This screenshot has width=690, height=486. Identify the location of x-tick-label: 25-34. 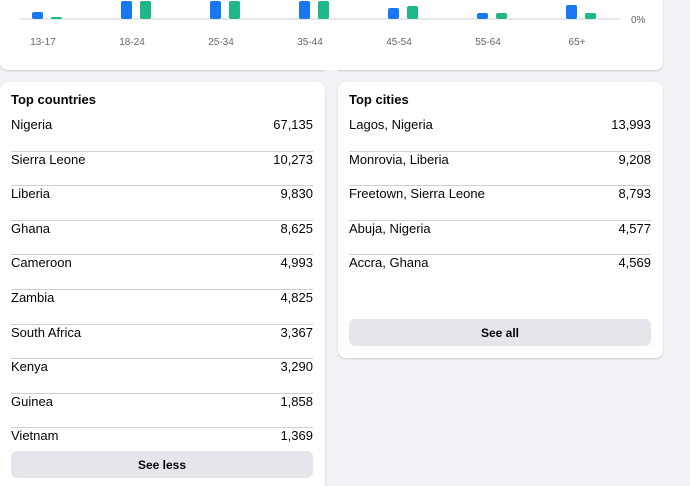
(221, 42).